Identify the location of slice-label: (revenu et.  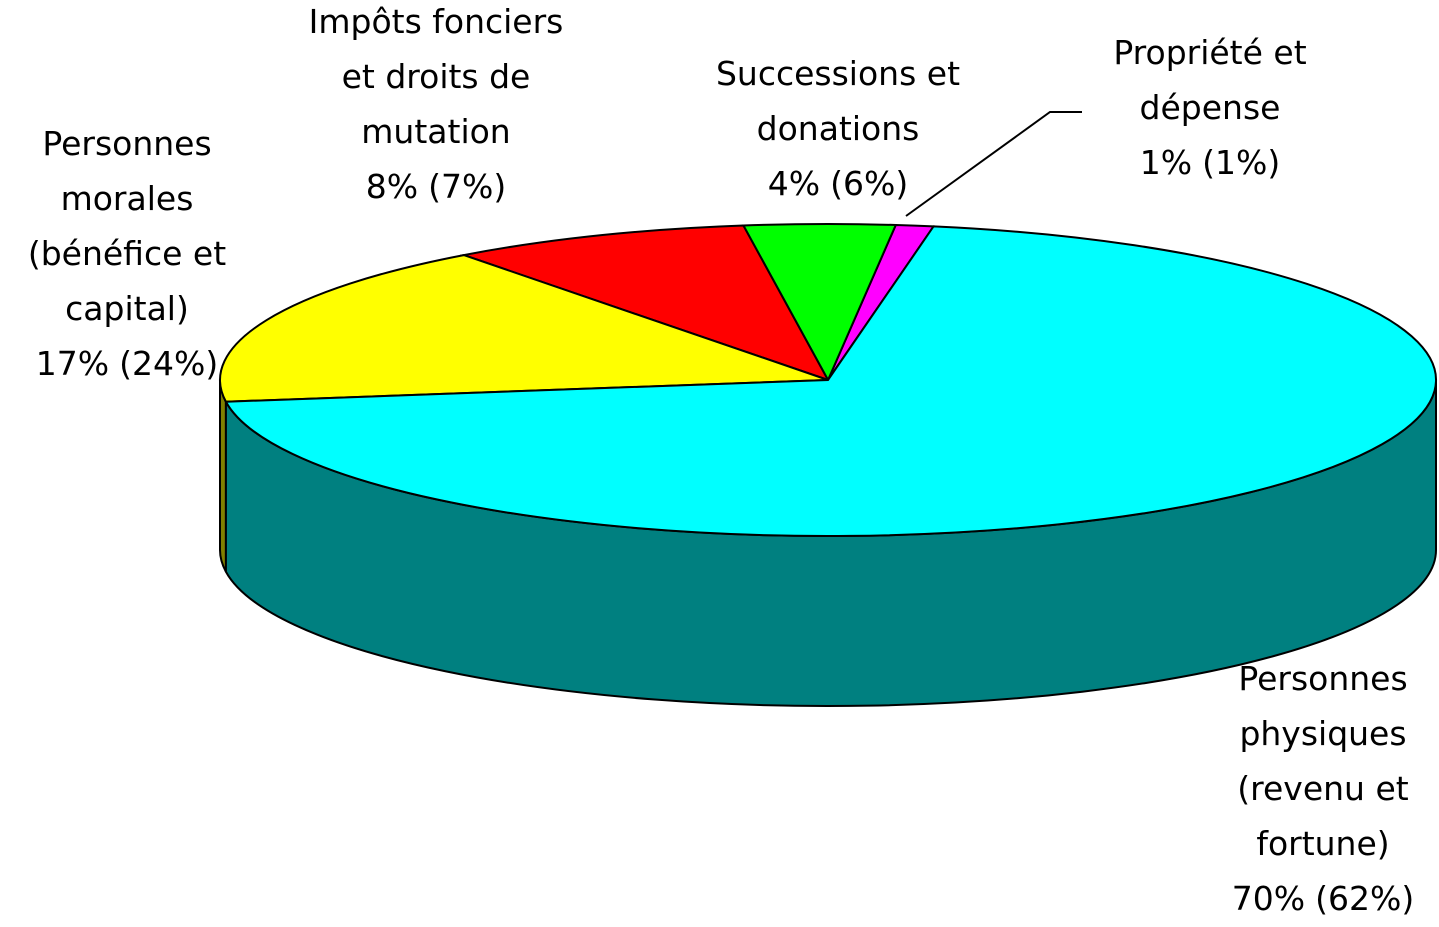
(1322, 788).